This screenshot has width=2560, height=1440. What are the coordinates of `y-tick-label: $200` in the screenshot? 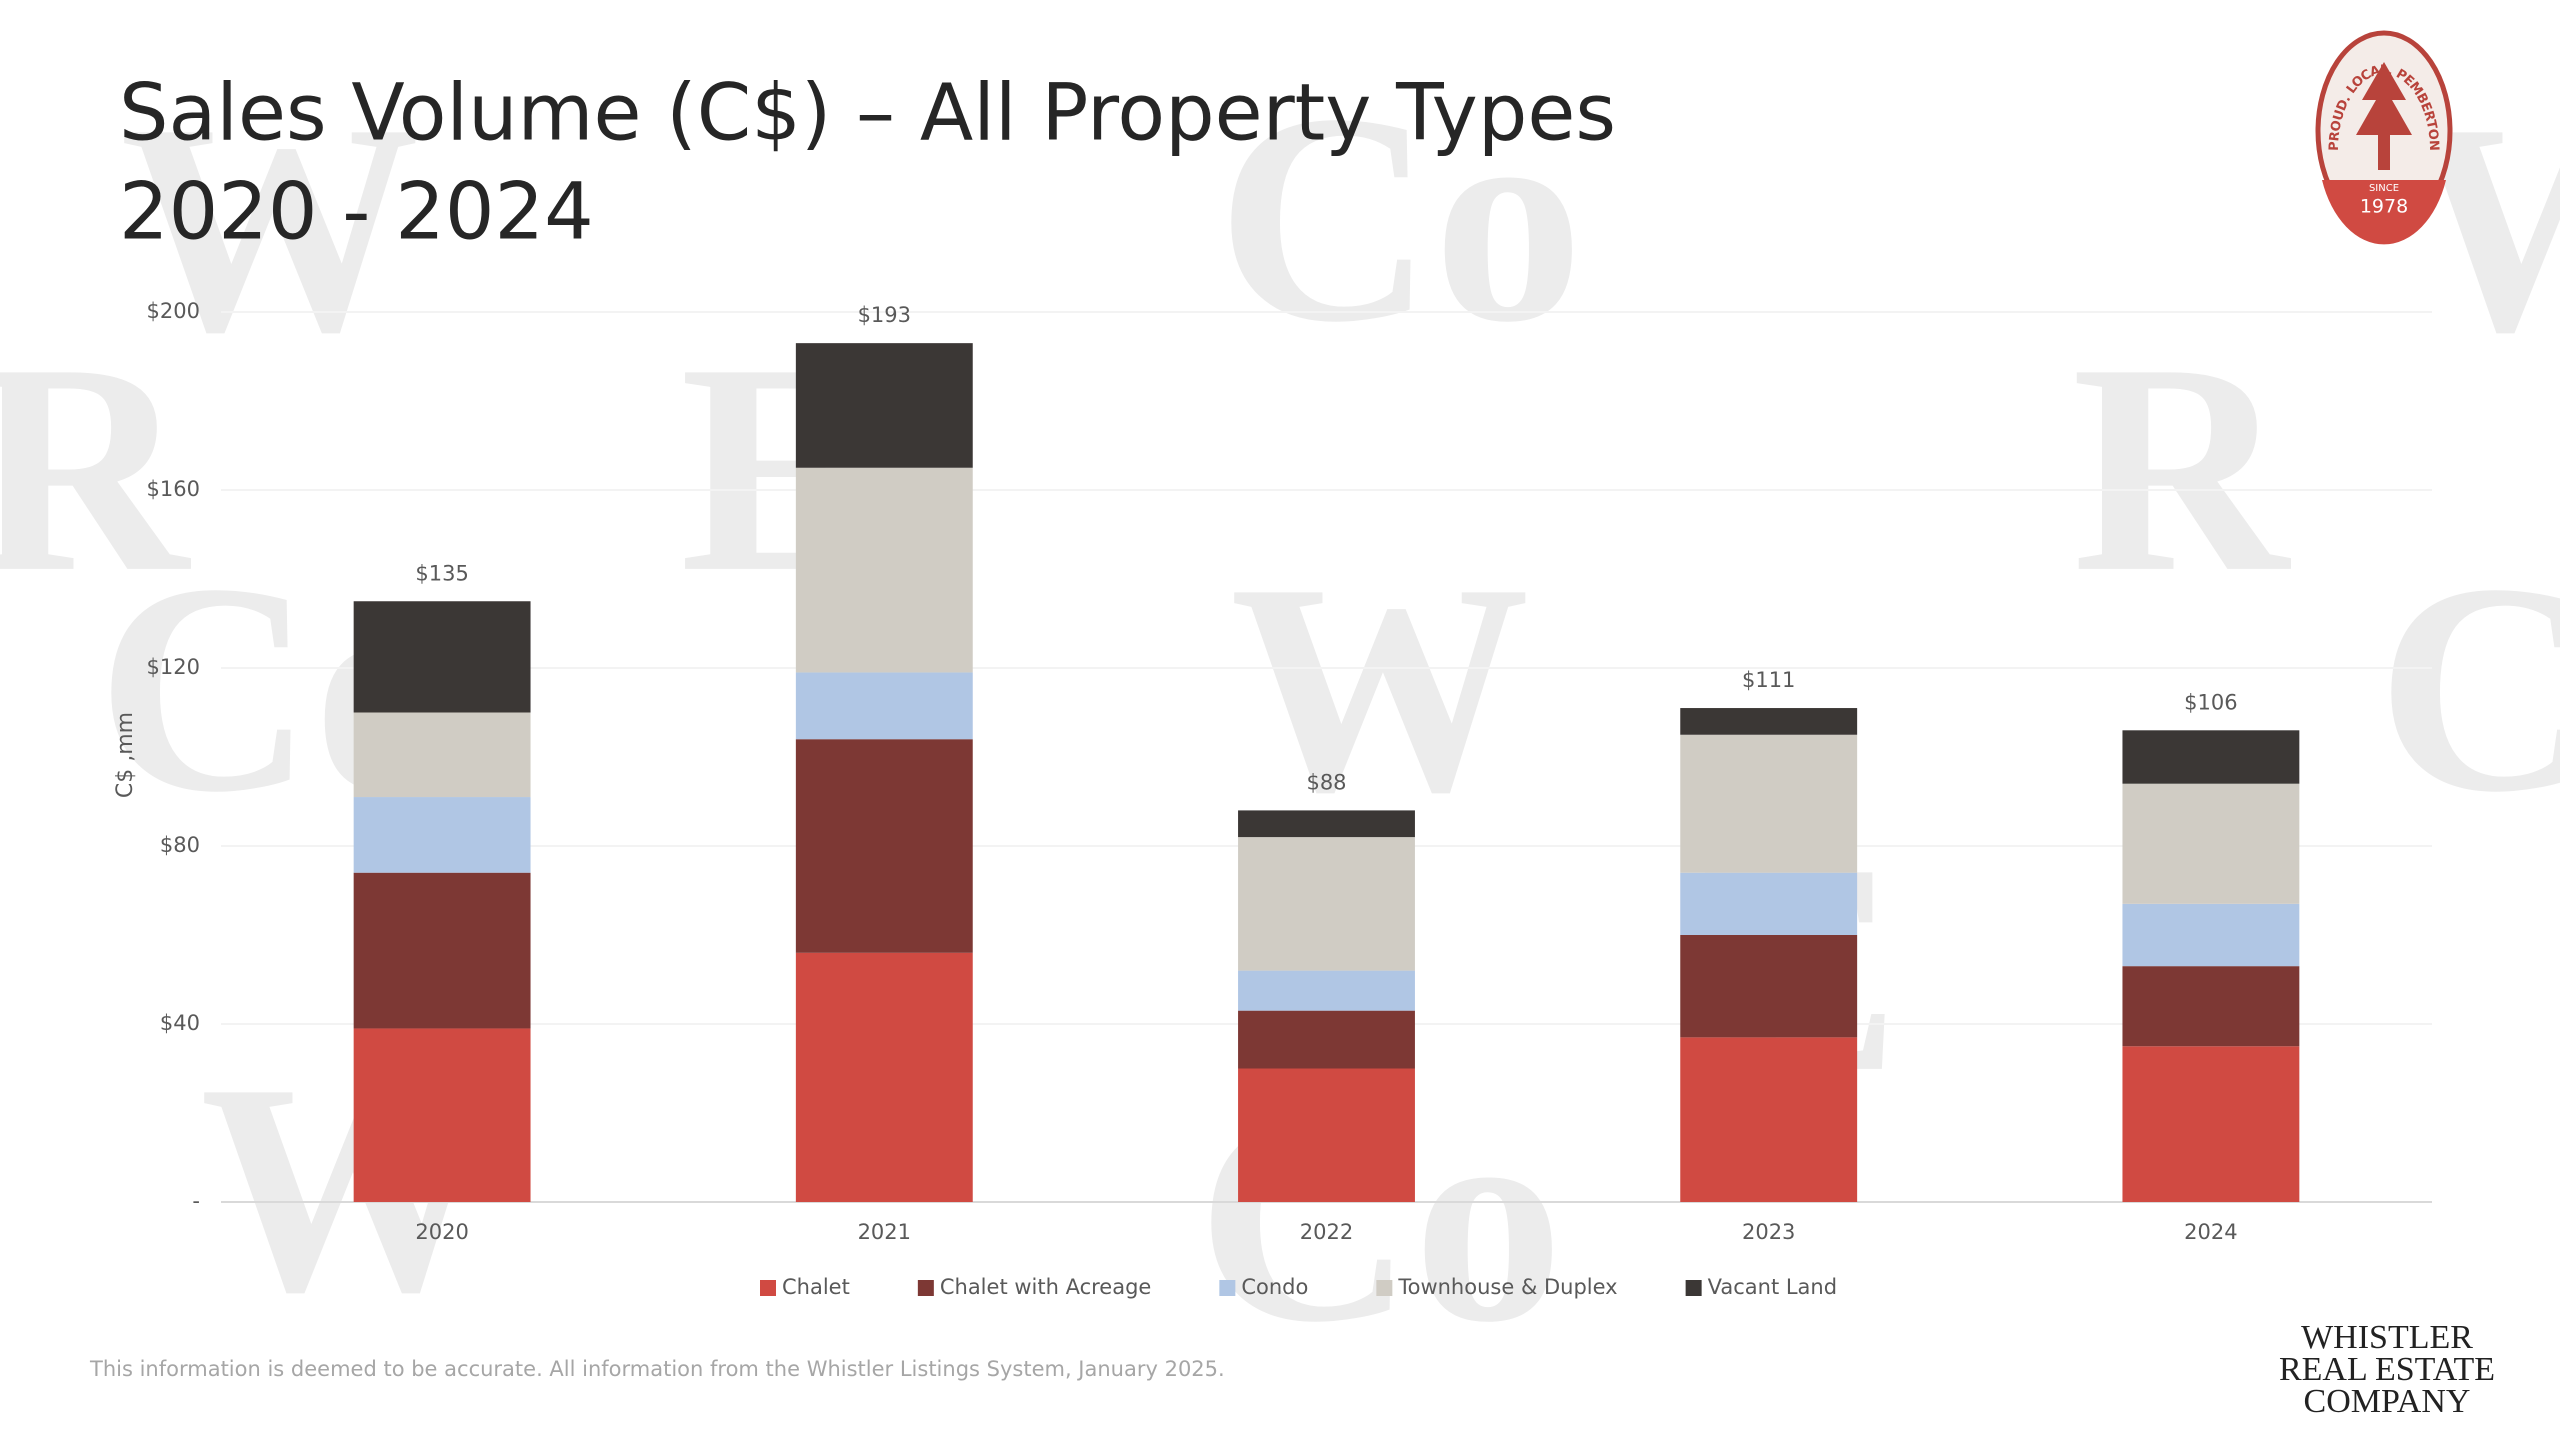 It's located at (173, 311).